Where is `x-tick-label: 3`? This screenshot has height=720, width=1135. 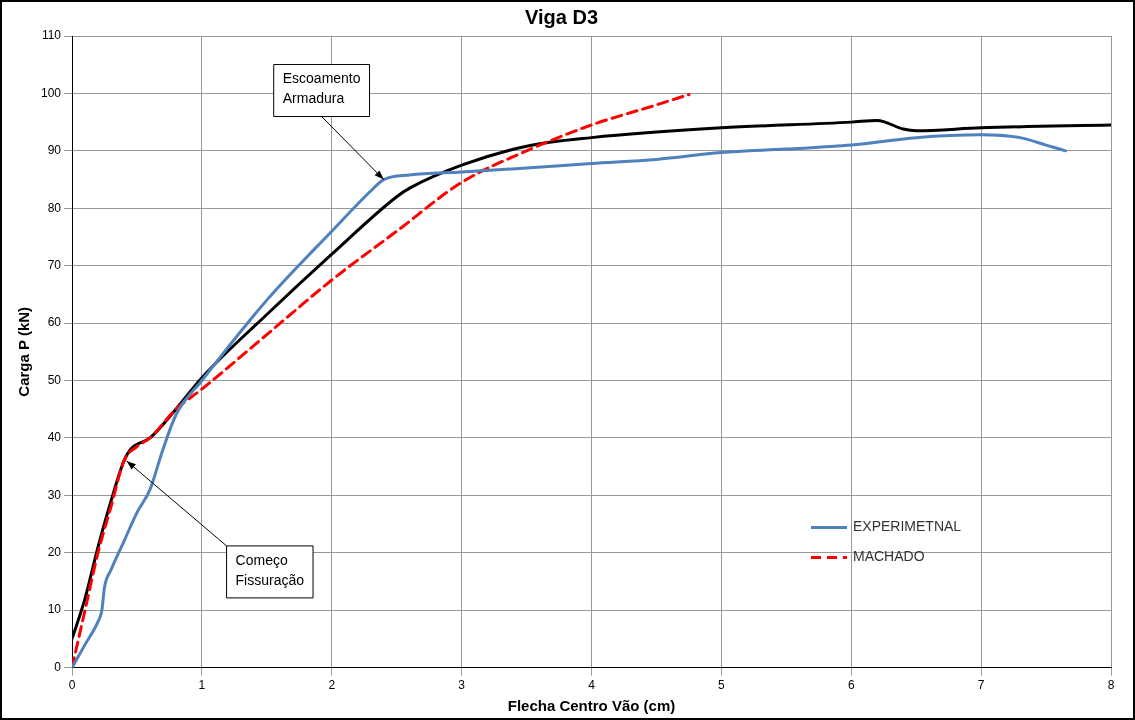 x-tick-label: 3 is located at coordinates (462, 685).